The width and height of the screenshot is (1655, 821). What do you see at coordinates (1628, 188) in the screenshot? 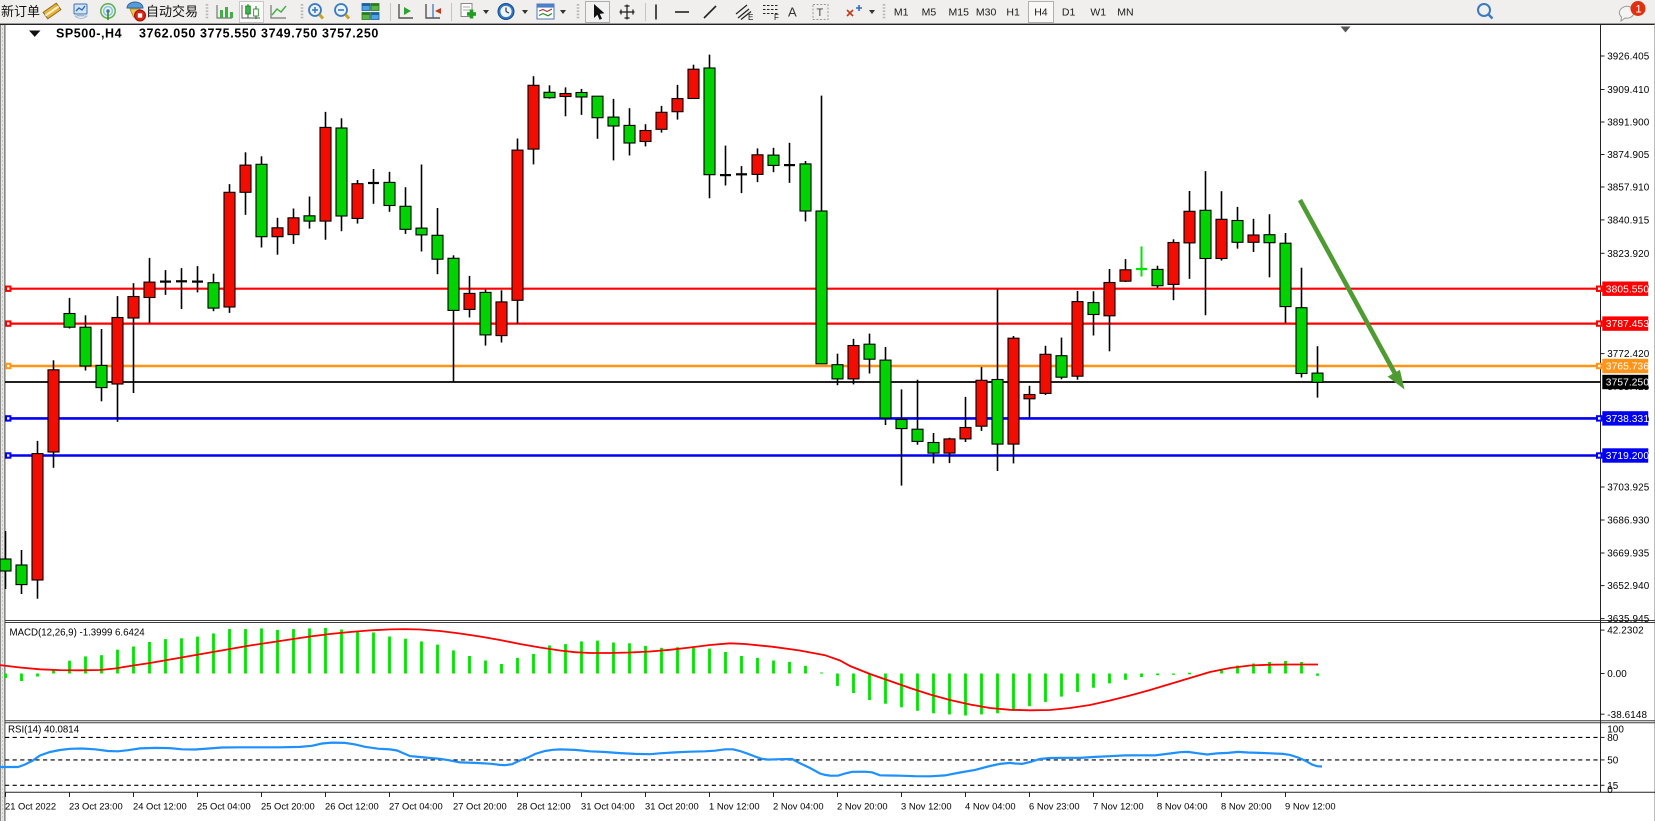
I see `svg-text: 3857.910` at bounding box center [1628, 188].